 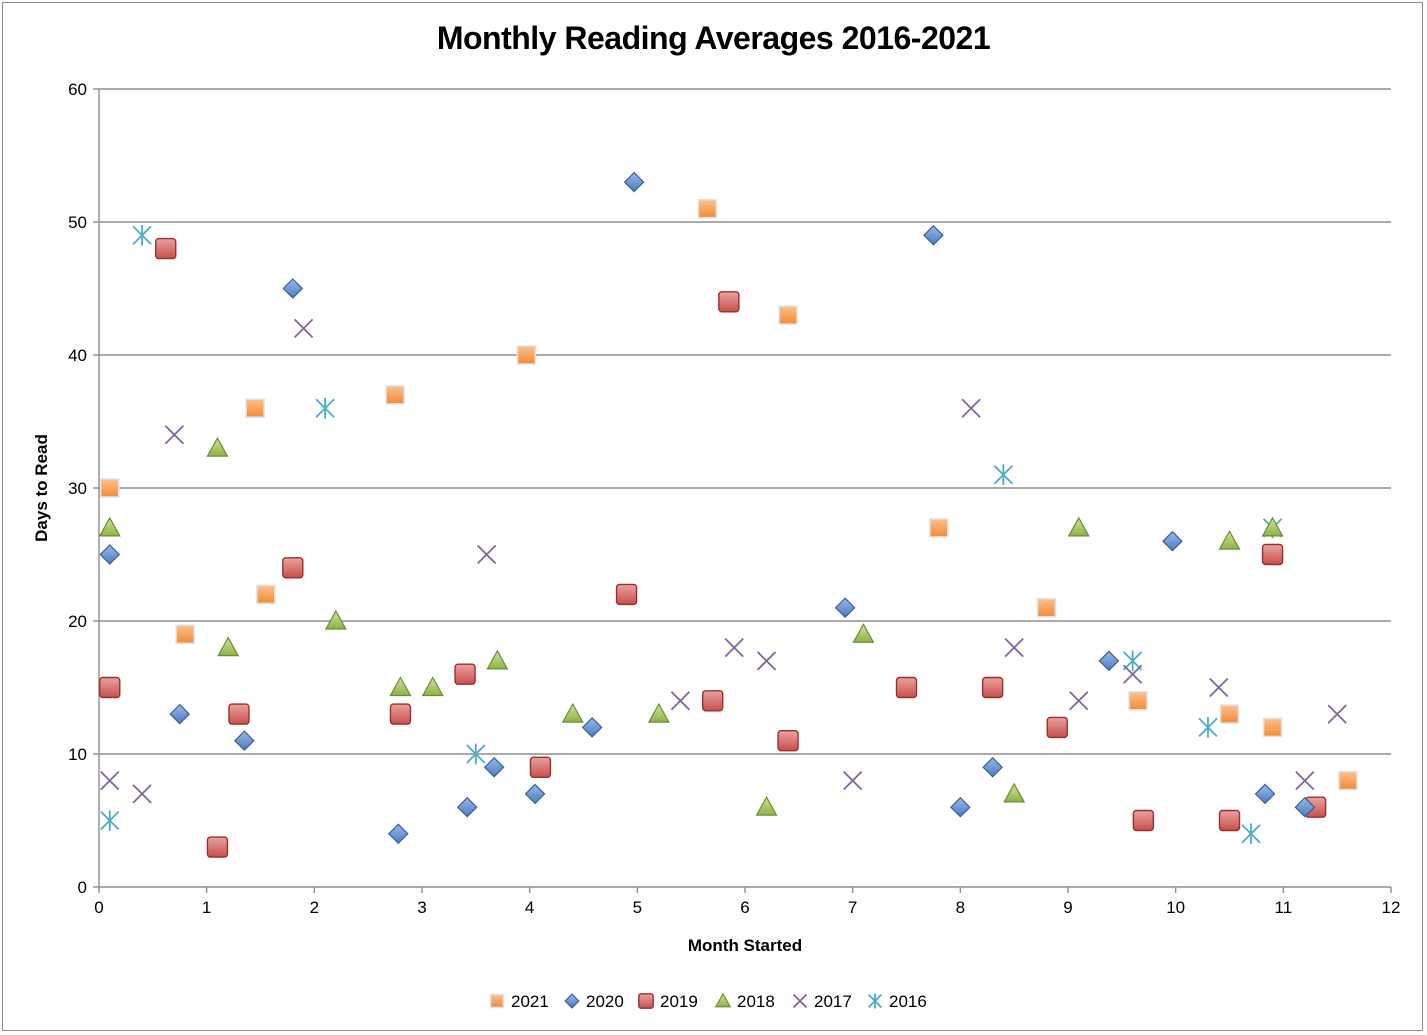 What do you see at coordinates (744, 907) in the screenshot?
I see `x-tick-label: 6` at bounding box center [744, 907].